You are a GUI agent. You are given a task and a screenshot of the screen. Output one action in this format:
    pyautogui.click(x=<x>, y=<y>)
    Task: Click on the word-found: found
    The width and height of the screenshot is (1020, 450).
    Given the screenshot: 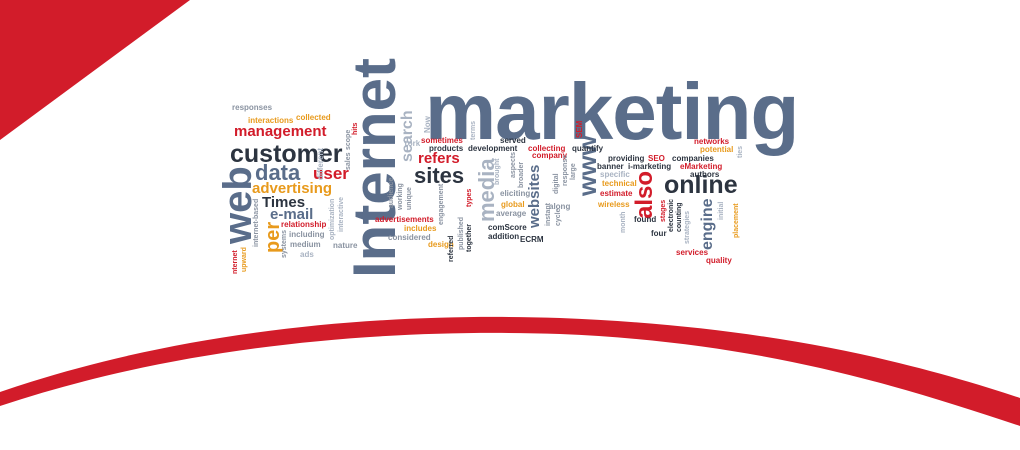 What is the action you would take?
    pyautogui.click(x=645, y=219)
    